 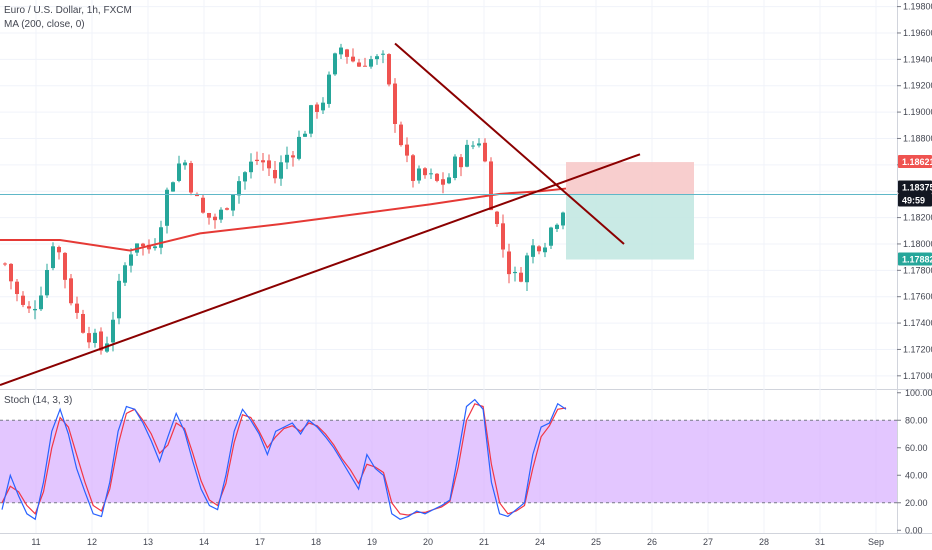 I want to click on descending-trendline, so click(x=509, y=143).